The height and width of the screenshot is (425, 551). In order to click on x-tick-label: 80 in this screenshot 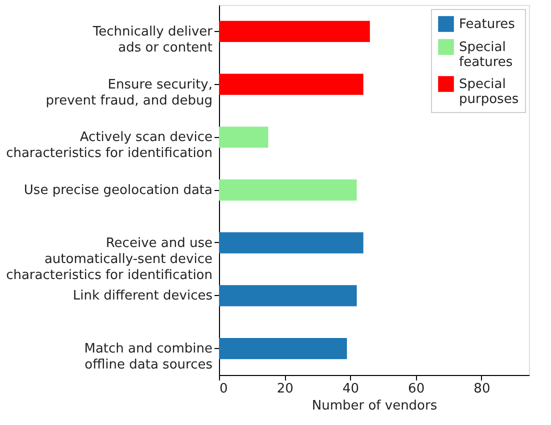, I will do `click(482, 389)`.